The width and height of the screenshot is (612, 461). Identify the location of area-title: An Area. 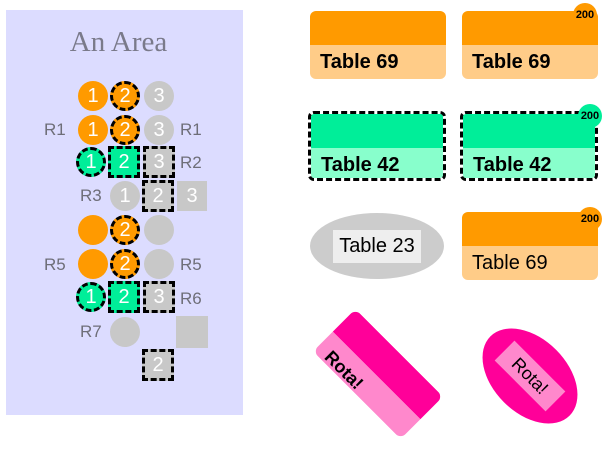
(118, 42).